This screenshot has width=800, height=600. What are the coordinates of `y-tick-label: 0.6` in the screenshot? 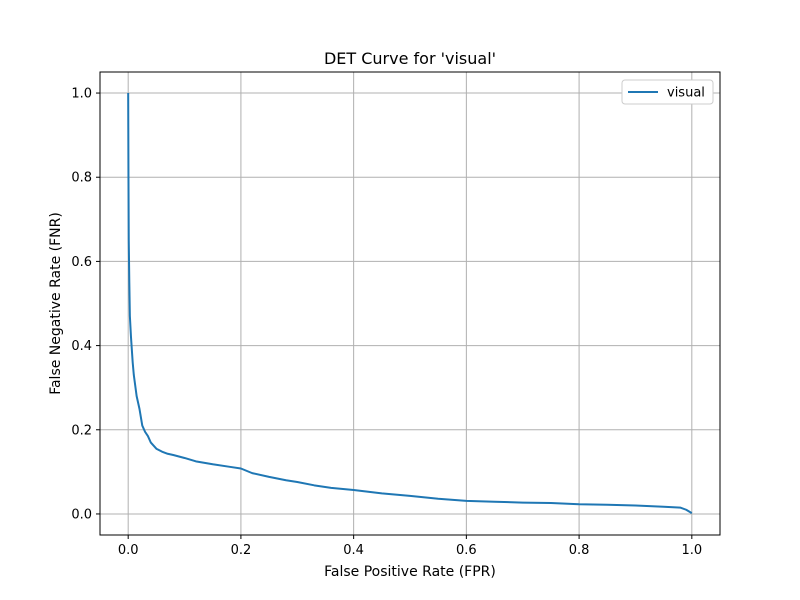 It's located at (81, 262).